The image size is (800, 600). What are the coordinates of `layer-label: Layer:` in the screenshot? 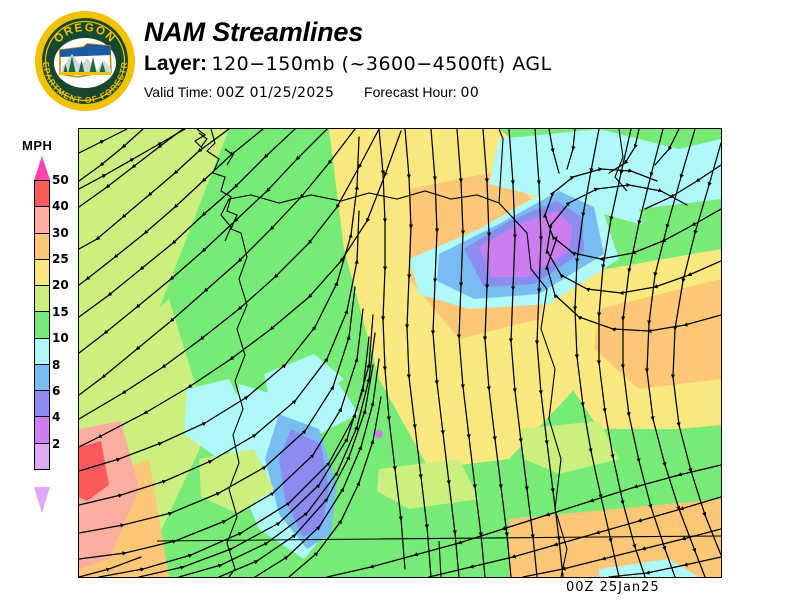 It's located at (176, 63).